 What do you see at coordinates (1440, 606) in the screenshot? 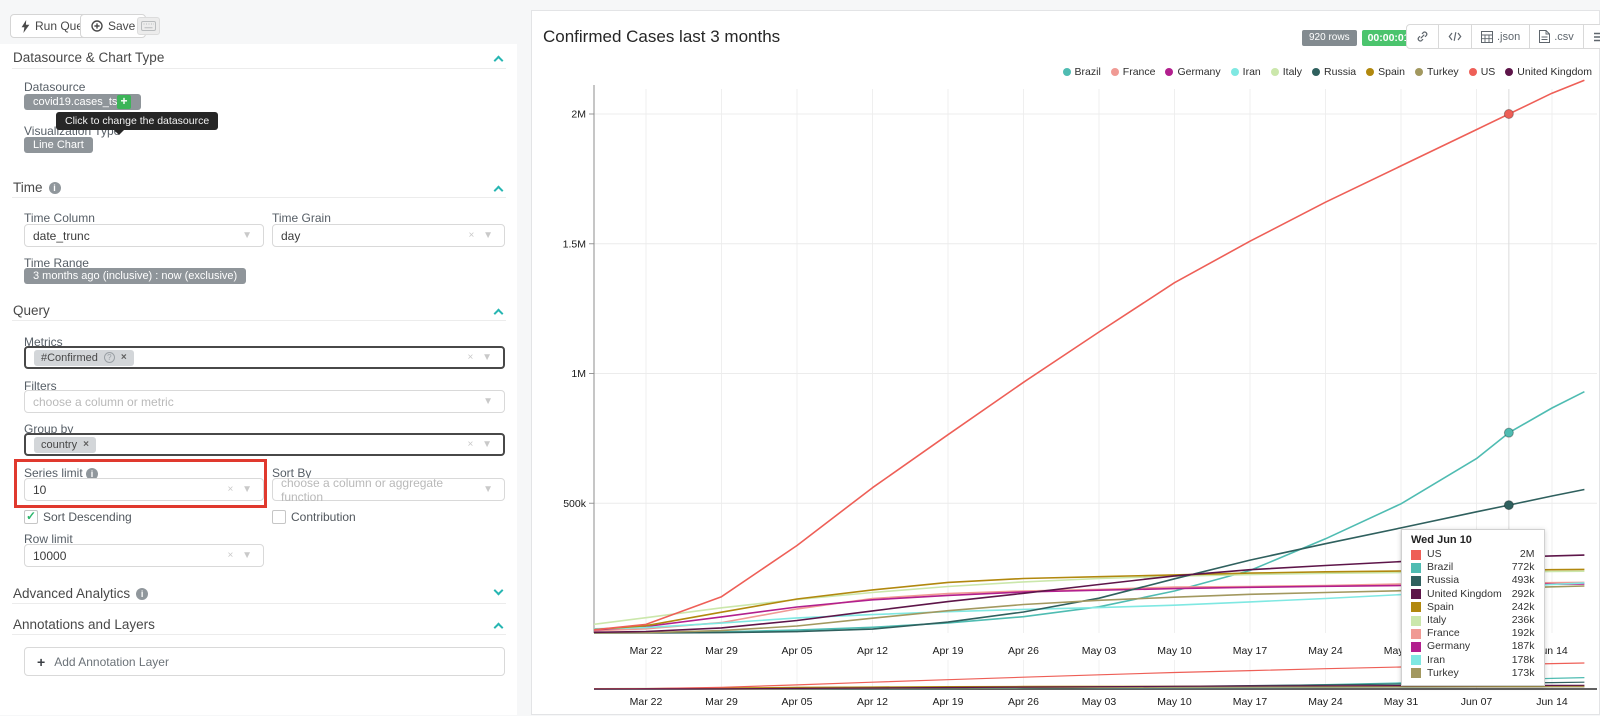
I see `tooltip-series-name: Spain` at bounding box center [1440, 606].